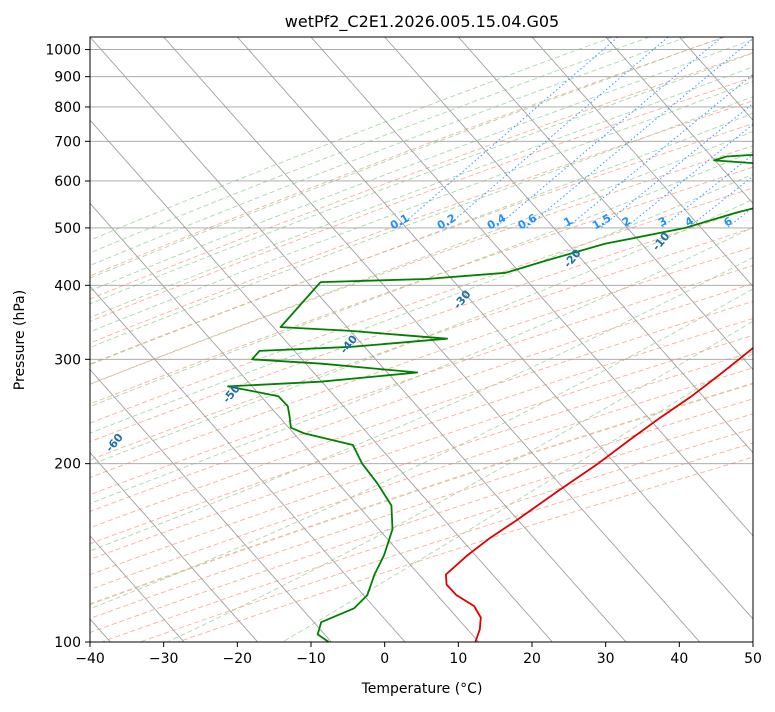  Describe the element at coordinates (67, 229) in the screenshot. I see `y-tick-label: 500` at that location.